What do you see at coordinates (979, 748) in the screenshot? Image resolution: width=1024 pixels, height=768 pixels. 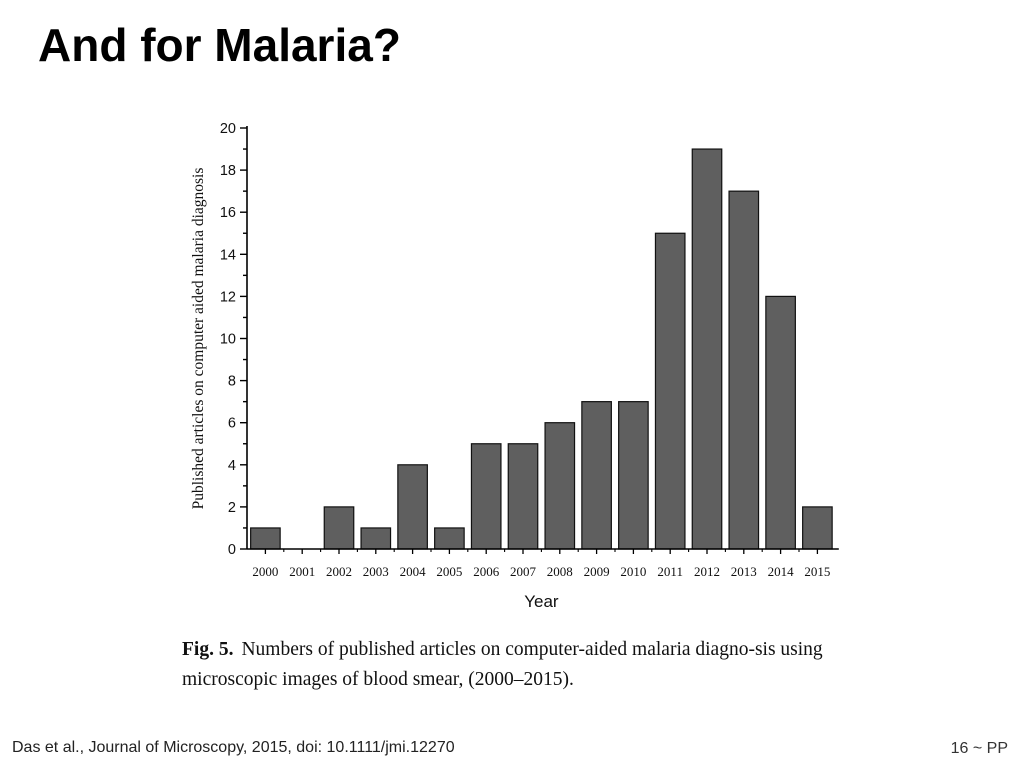 I see `page-number: 16 ~ PP` at bounding box center [979, 748].